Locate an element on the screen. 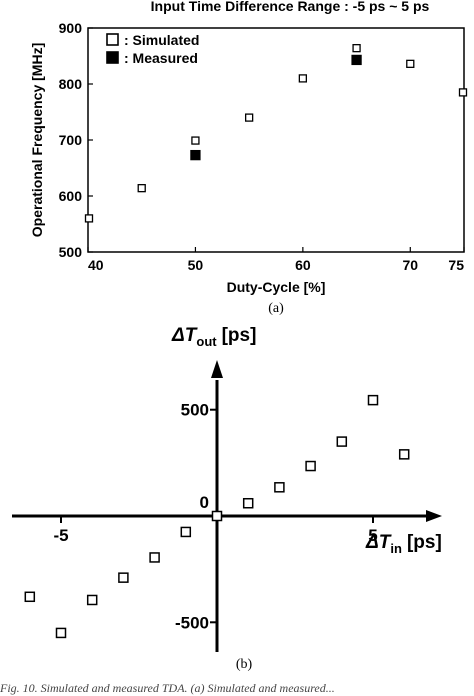 The image size is (474, 696). chart-b-x-symbol: ΔT is located at coordinates (378, 542).